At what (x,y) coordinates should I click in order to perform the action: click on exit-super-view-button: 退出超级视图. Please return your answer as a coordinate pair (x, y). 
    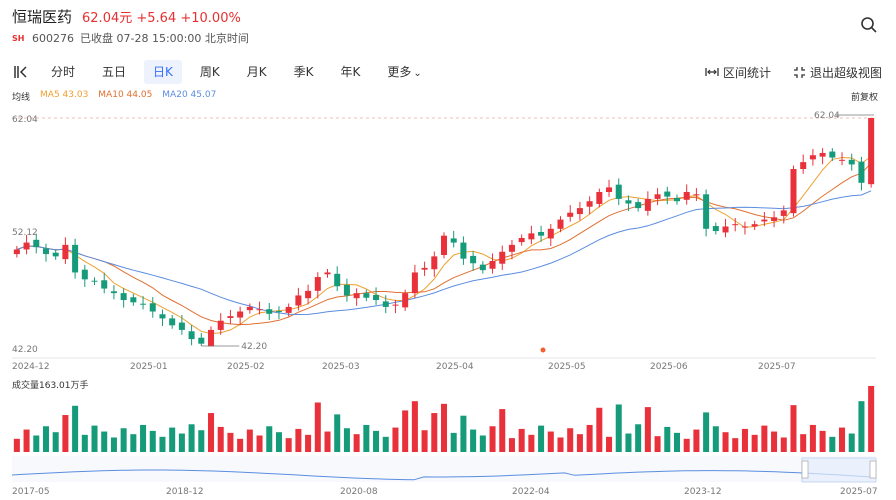
    Looking at the image, I should click on (837, 72).